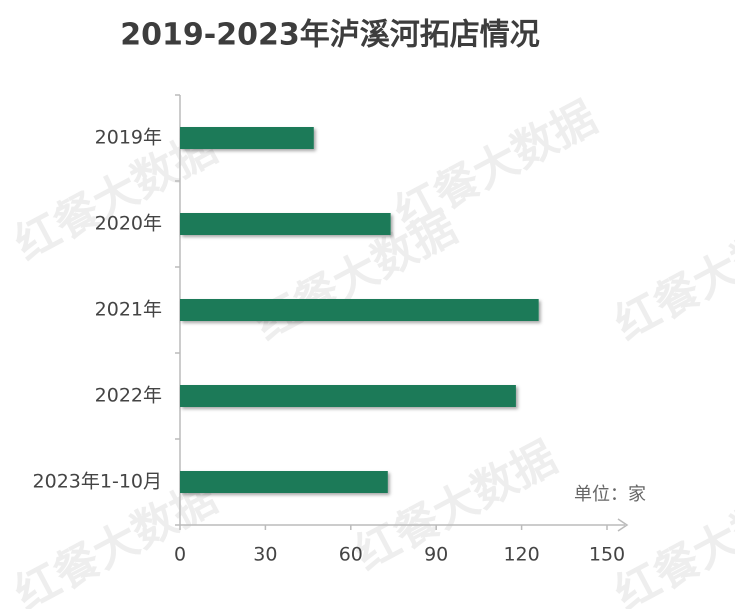 This screenshot has width=735, height=609. I want to click on x-tick-label: 90, so click(436, 555).